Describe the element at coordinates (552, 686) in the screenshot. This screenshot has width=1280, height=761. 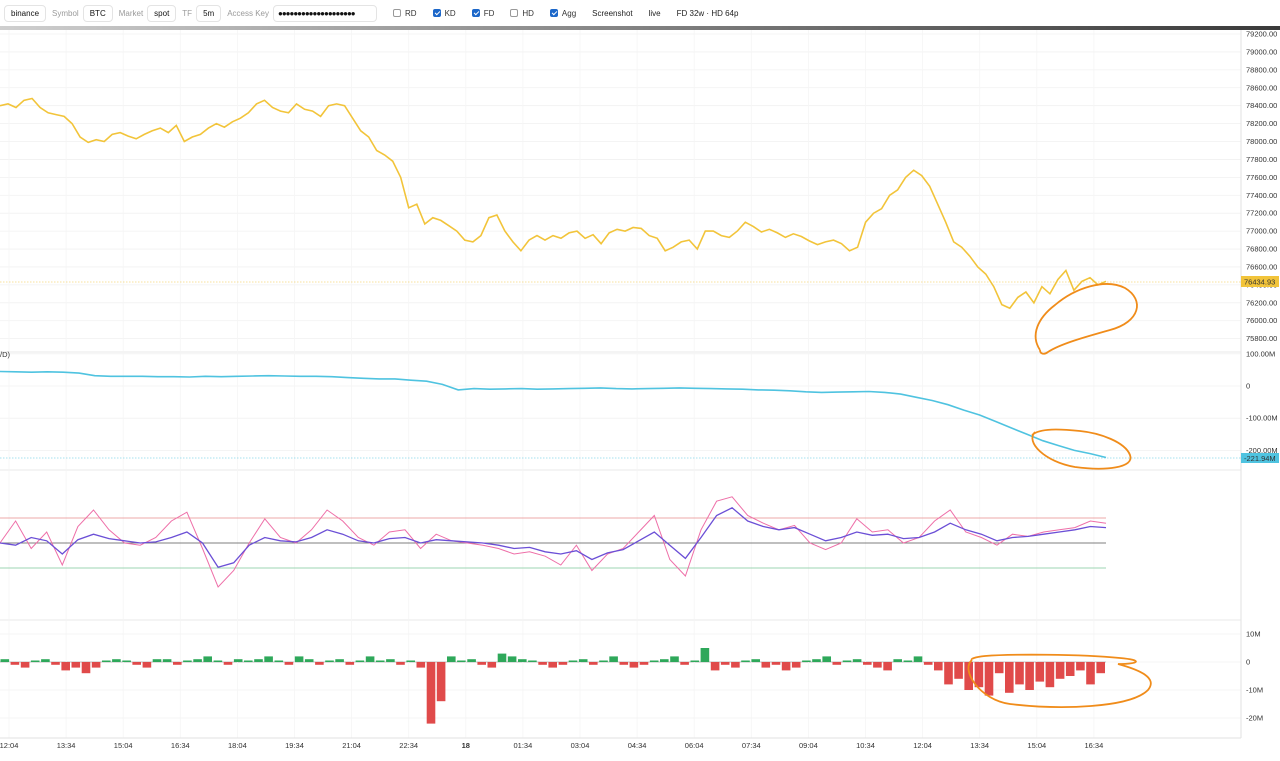
I see `volume-bars` at that location.